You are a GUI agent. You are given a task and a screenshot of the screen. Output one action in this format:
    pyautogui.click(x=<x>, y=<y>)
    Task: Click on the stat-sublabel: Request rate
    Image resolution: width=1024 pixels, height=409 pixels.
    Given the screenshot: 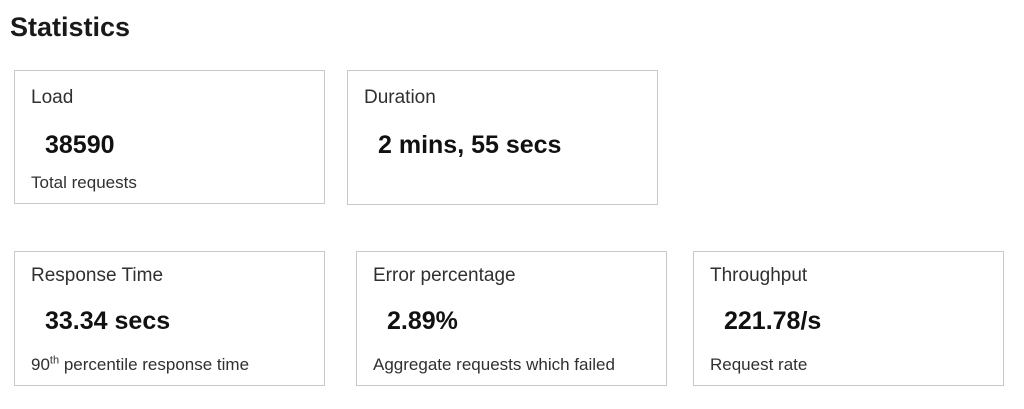 What is the action you would take?
    pyautogui.click(x=759, y=364)
    